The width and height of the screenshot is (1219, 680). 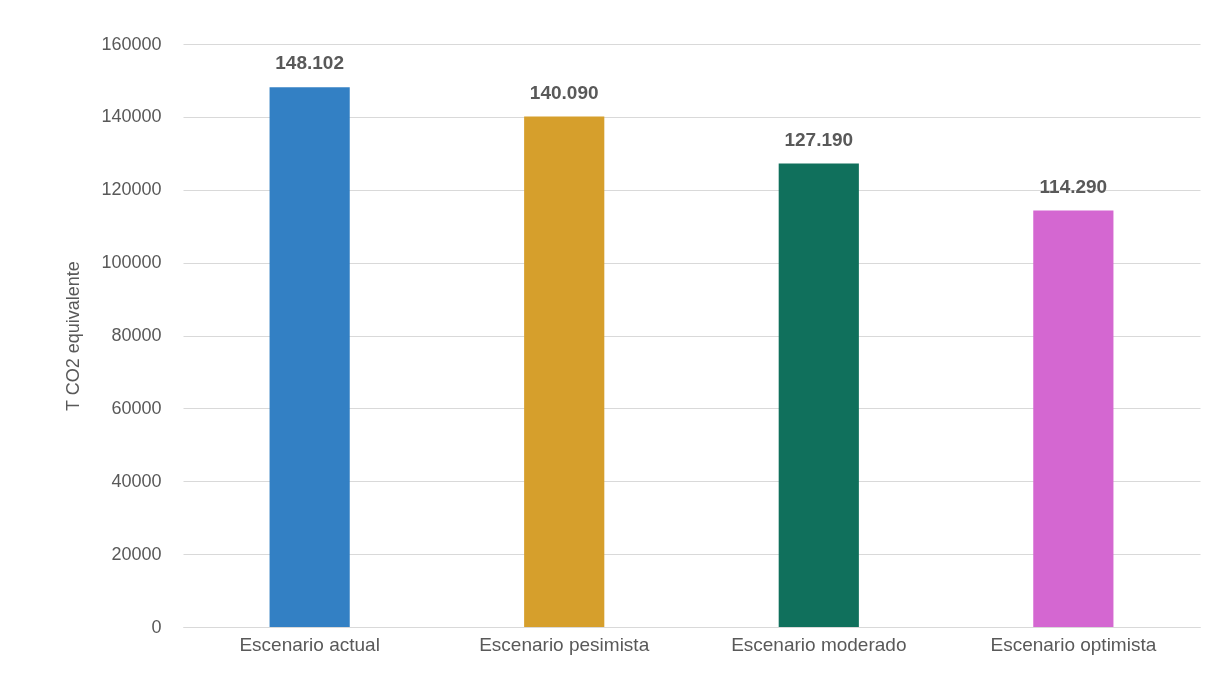 What do you see at coordinates (156, 626) in the screenshot?
I see `y-tick-label: 0` at bounding box center [156, 626].